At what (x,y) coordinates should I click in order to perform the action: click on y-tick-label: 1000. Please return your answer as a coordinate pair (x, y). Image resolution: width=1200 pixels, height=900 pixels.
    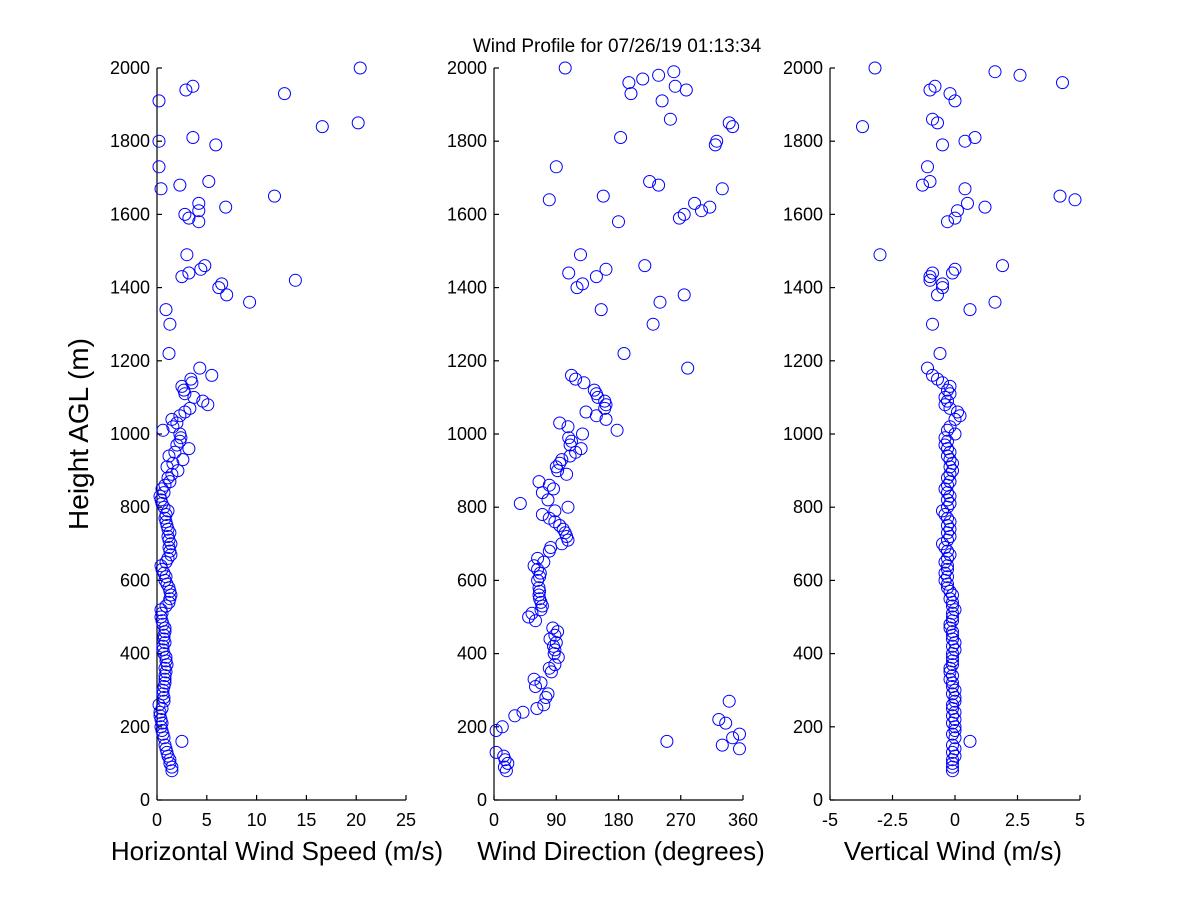
    Looking at the image, I should click on (130, 434).